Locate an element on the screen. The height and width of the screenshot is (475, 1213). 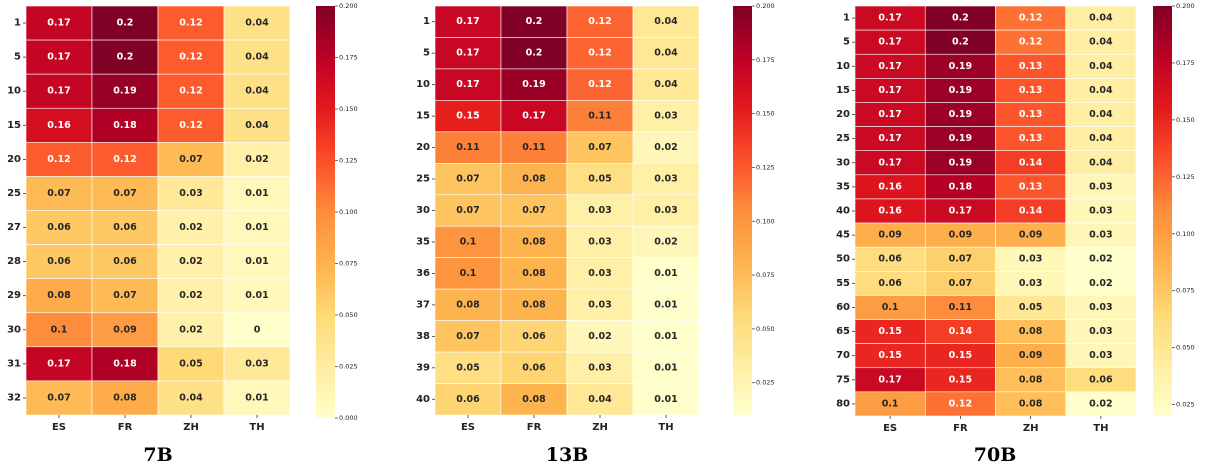
colorbar-tick-label: 0.200 is located at coordinates (1185, 6).